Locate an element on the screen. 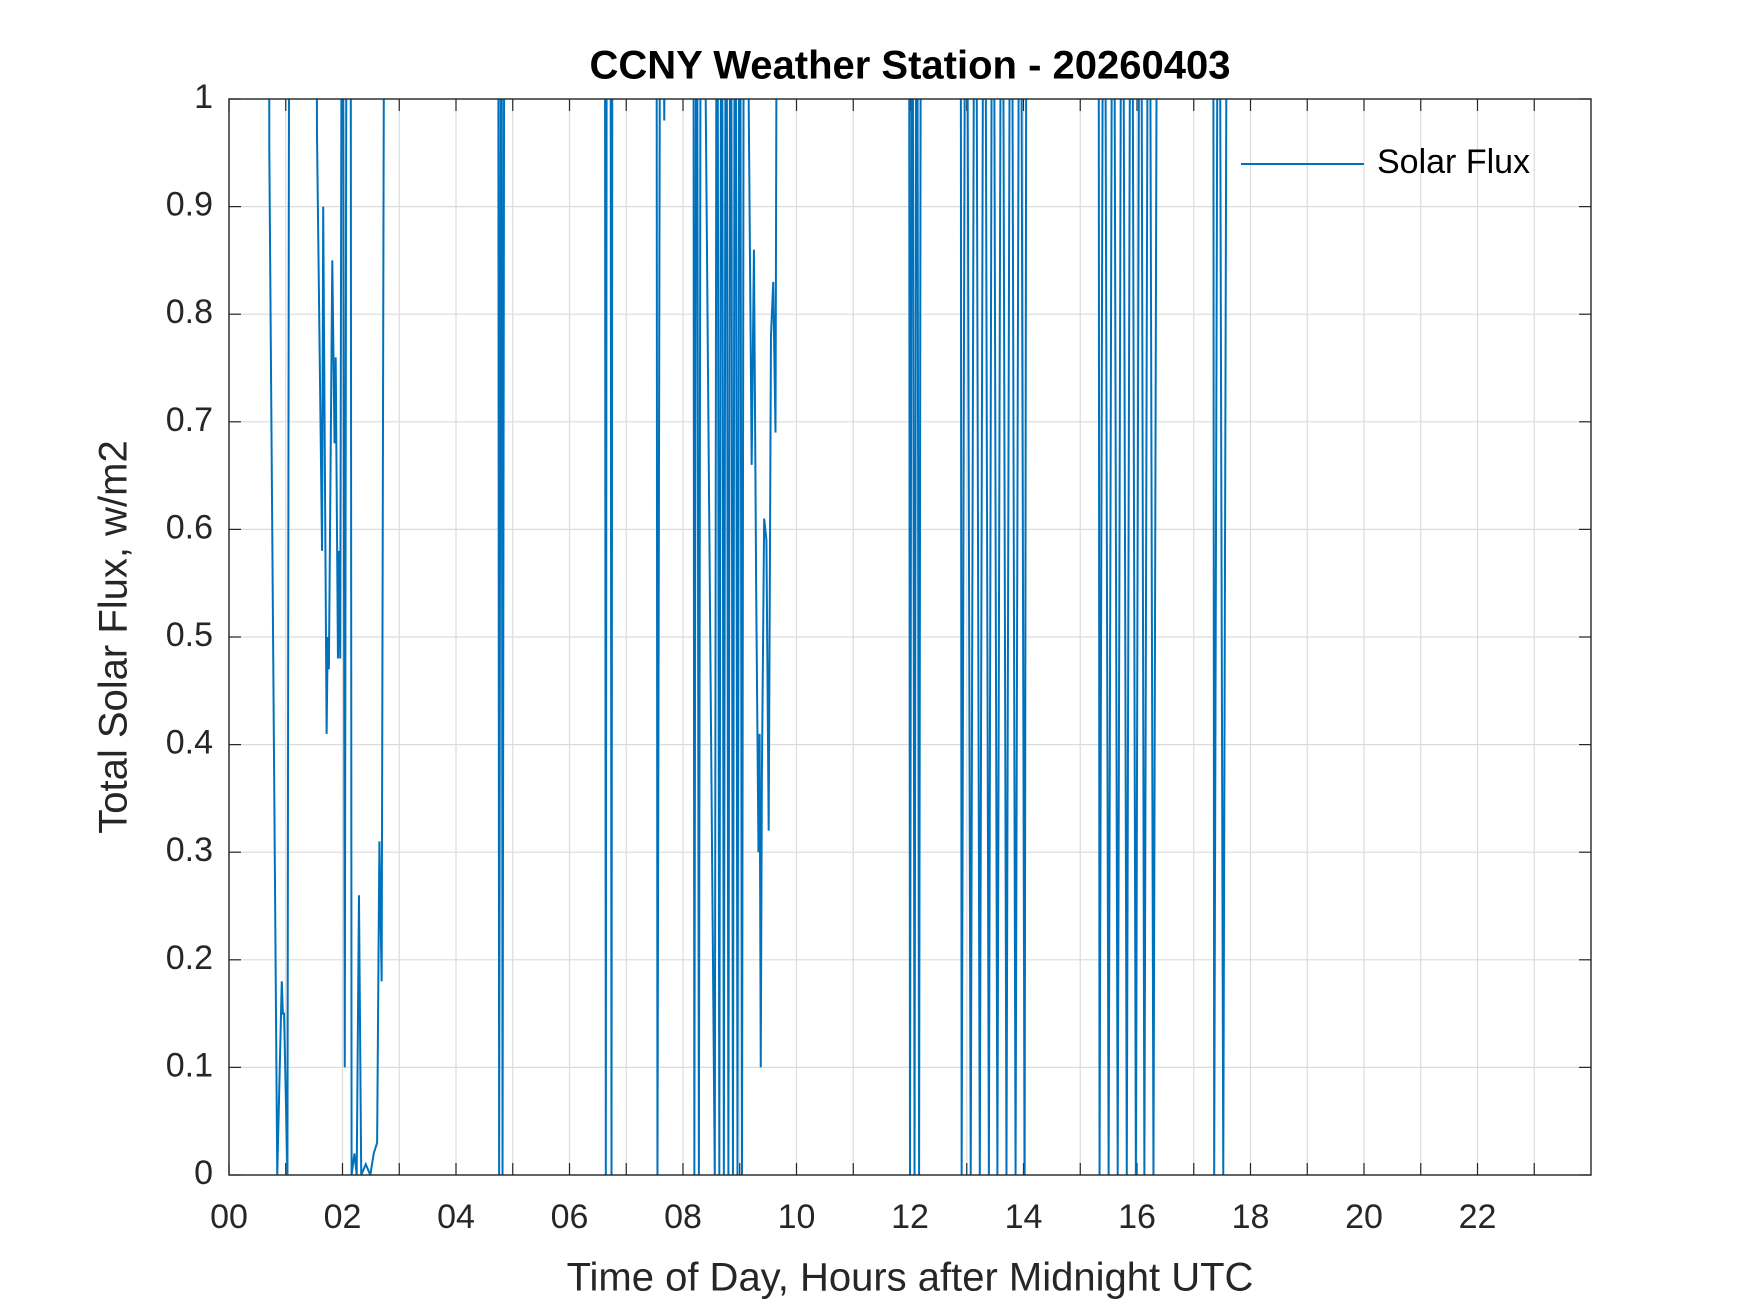 This screenshot has width=1750, height=1313. x-tick-label: 00 is located at coordinates (229, 1217).